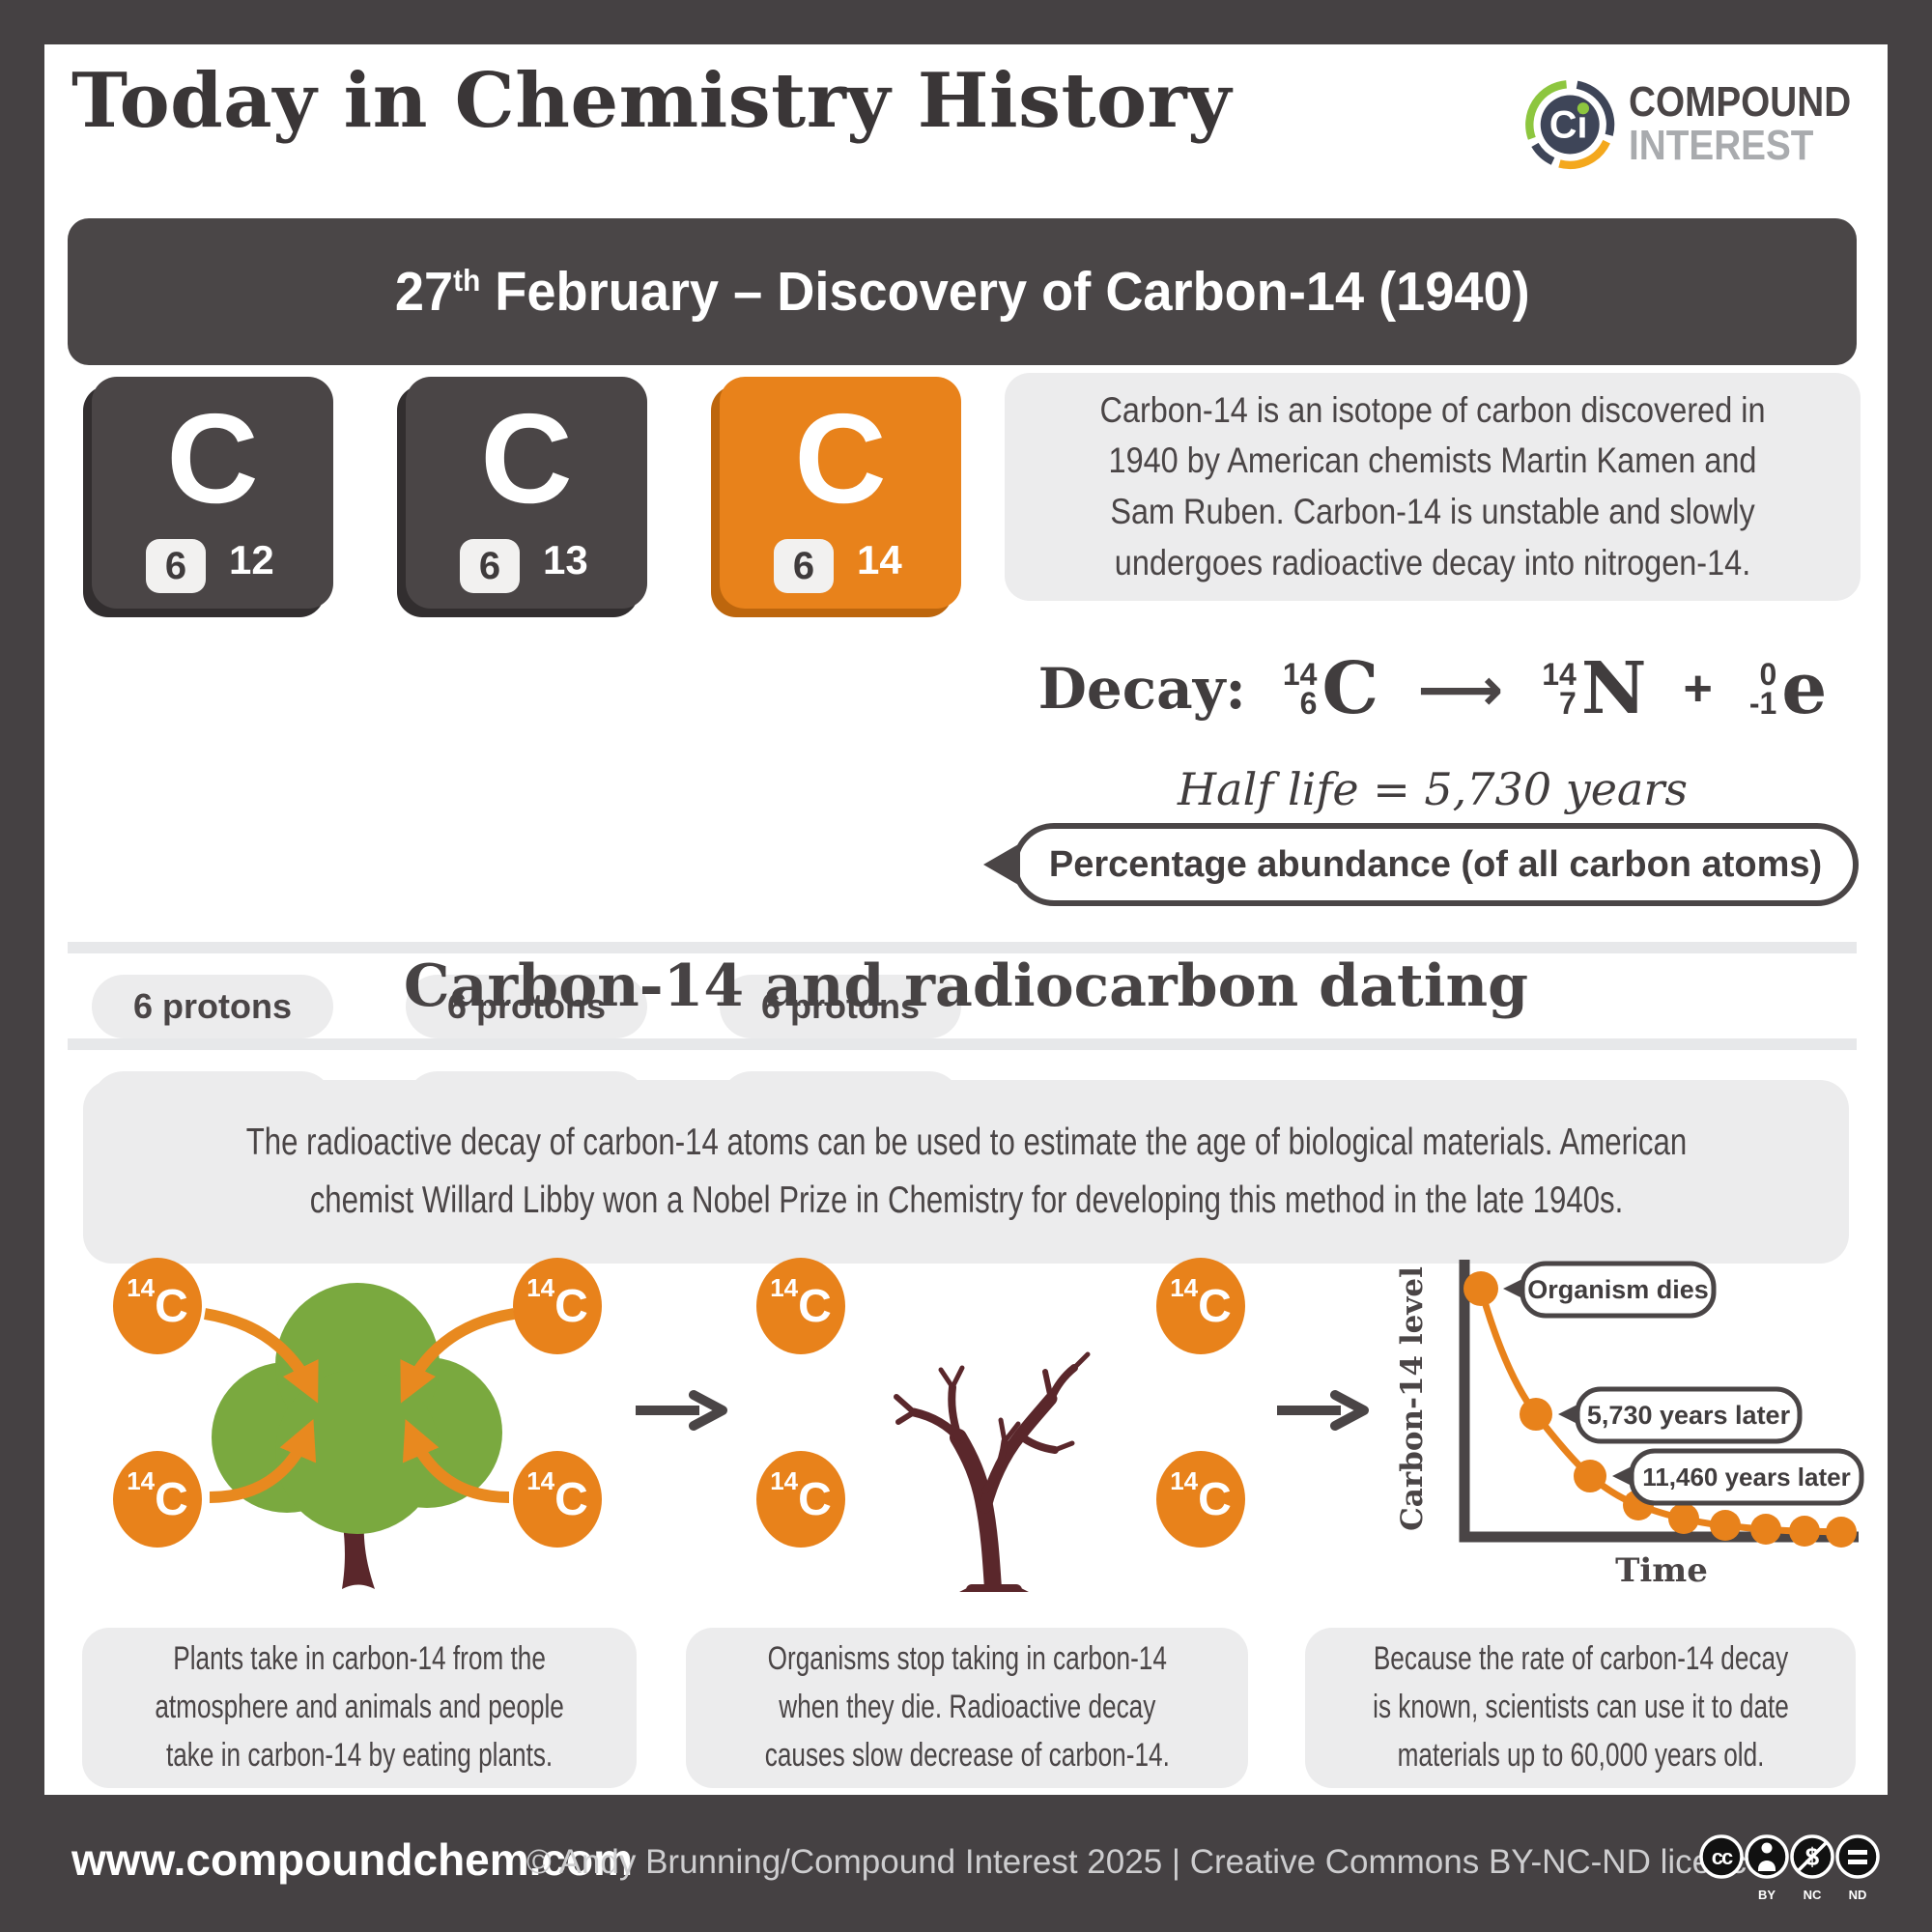 The width and height of the screenshot is (1932, 1932). Describe the element at coordinates (1740, 102) in the screenshot. I see `logo-word-compound: COMPOUND` at that location.